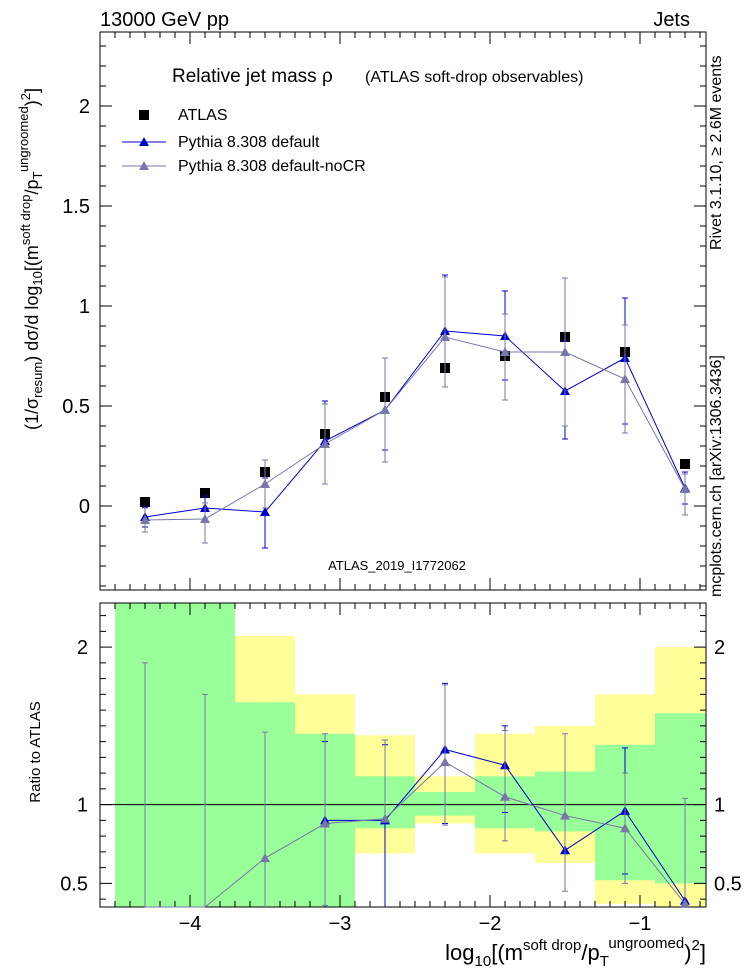 The width and height of the screenshot is (746, 972). What do you see at coordinates (671, 20) in the screenshot?
I see `category-label: Jets` at bounding box center [671, 20].